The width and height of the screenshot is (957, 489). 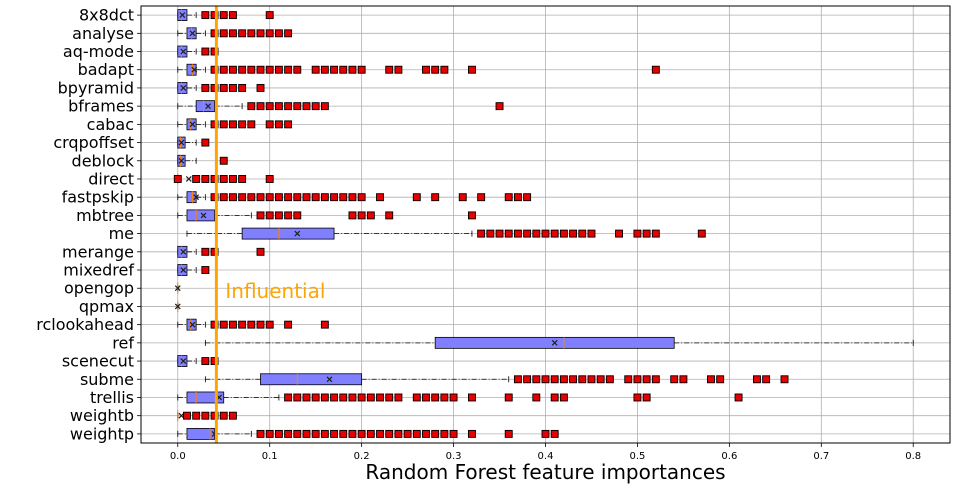 I want to click on box-crqpoffset, so click(x=193, y=142).